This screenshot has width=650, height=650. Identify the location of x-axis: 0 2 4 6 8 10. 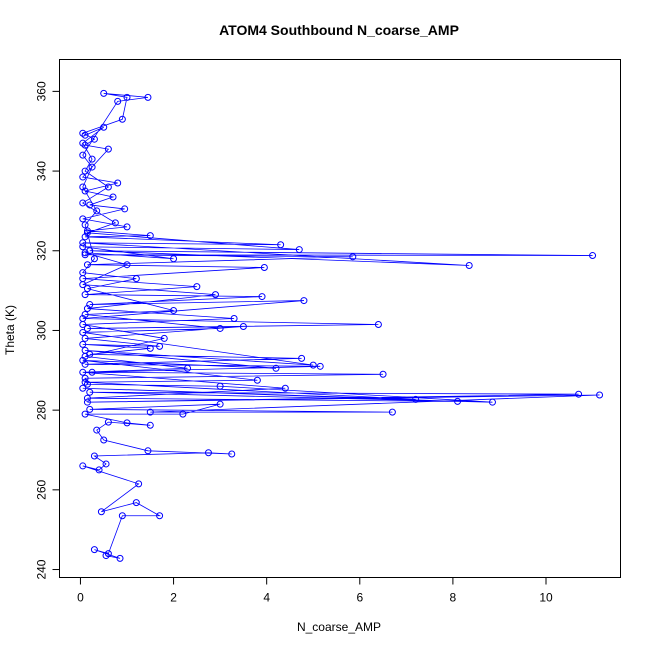
(315, 591).